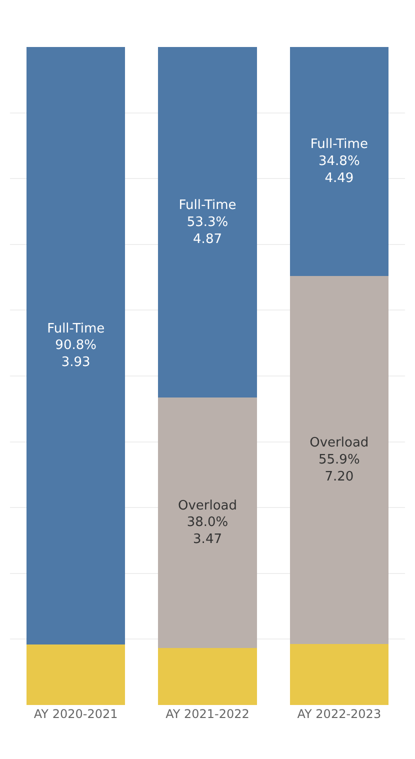 This screenshot has height=759, width=415. What do you see at coordinates (207, 230) in the screenshot?
I see `data-label: 53.3% 4.87` at bounding box center [207, 230].